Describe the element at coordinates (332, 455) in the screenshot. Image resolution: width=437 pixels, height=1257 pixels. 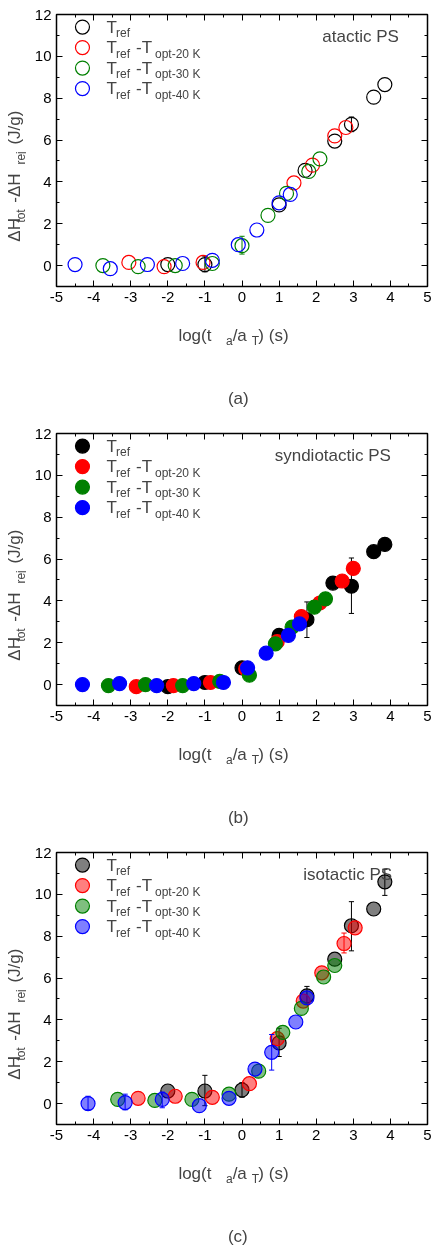
I see `annotation: syndiotactic PS` at that location.